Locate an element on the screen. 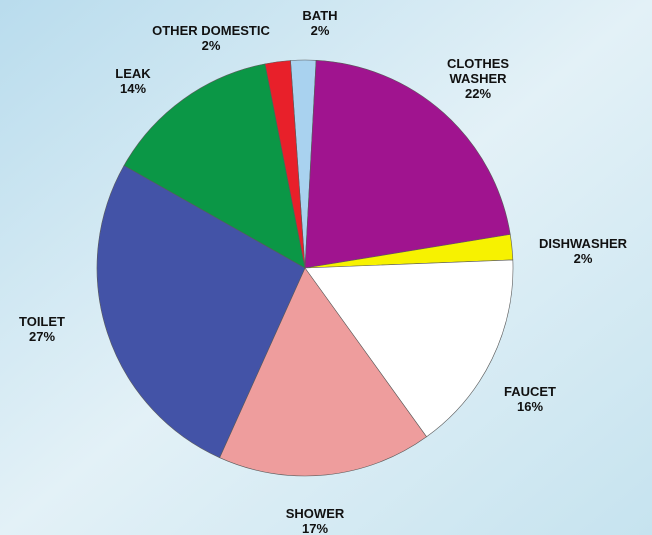  pie-slice-other-domestic is located at coordinates (285, 164).